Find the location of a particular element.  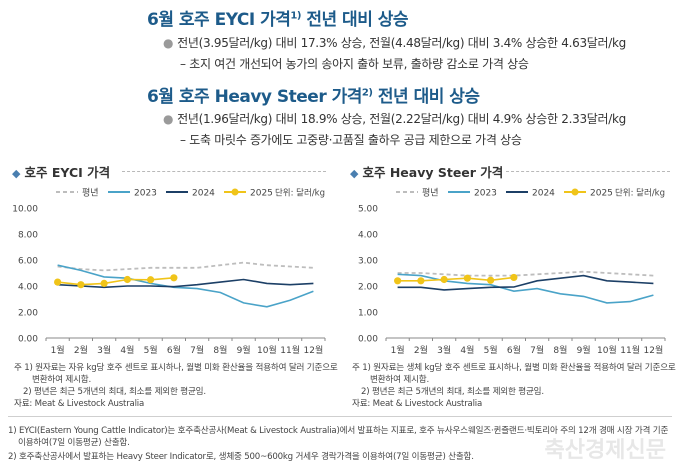

y-tick-label: 1.00 is located at coordinates (368, 314).